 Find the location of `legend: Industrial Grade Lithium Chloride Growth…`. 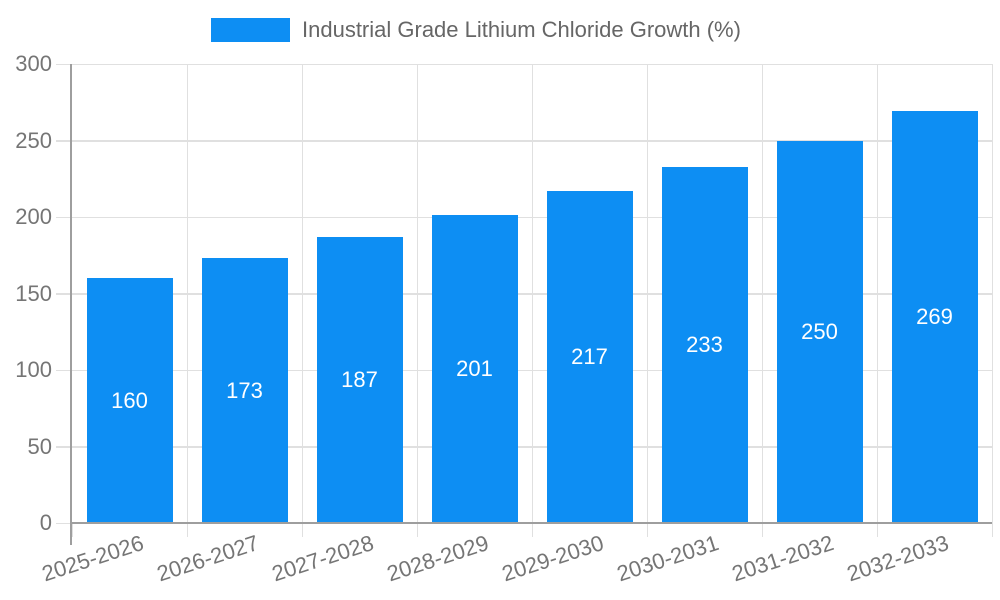

legend: Industrial Grade Lithium Chloride Growth… is located at coordinates (476, 30).